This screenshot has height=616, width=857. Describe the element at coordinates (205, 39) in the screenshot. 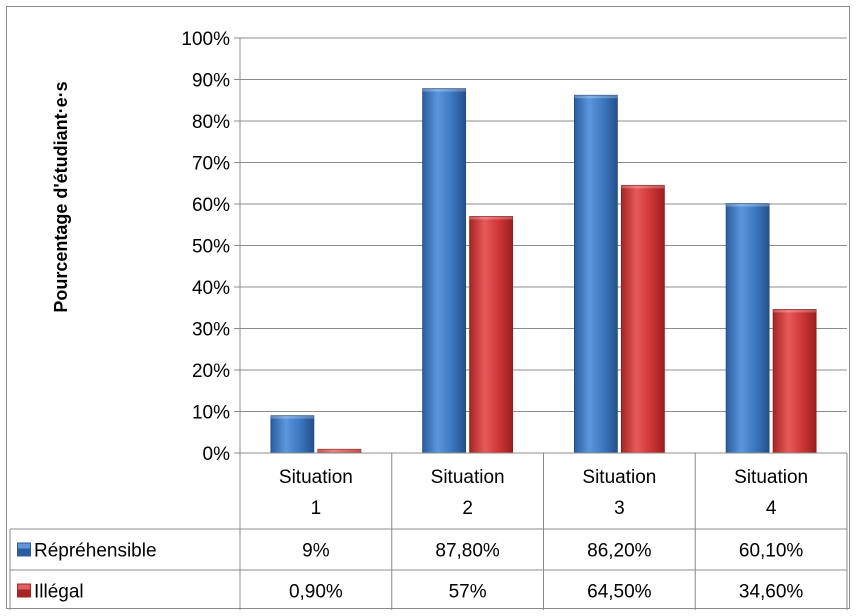

I see `y-tick-label: 100%` at that location.